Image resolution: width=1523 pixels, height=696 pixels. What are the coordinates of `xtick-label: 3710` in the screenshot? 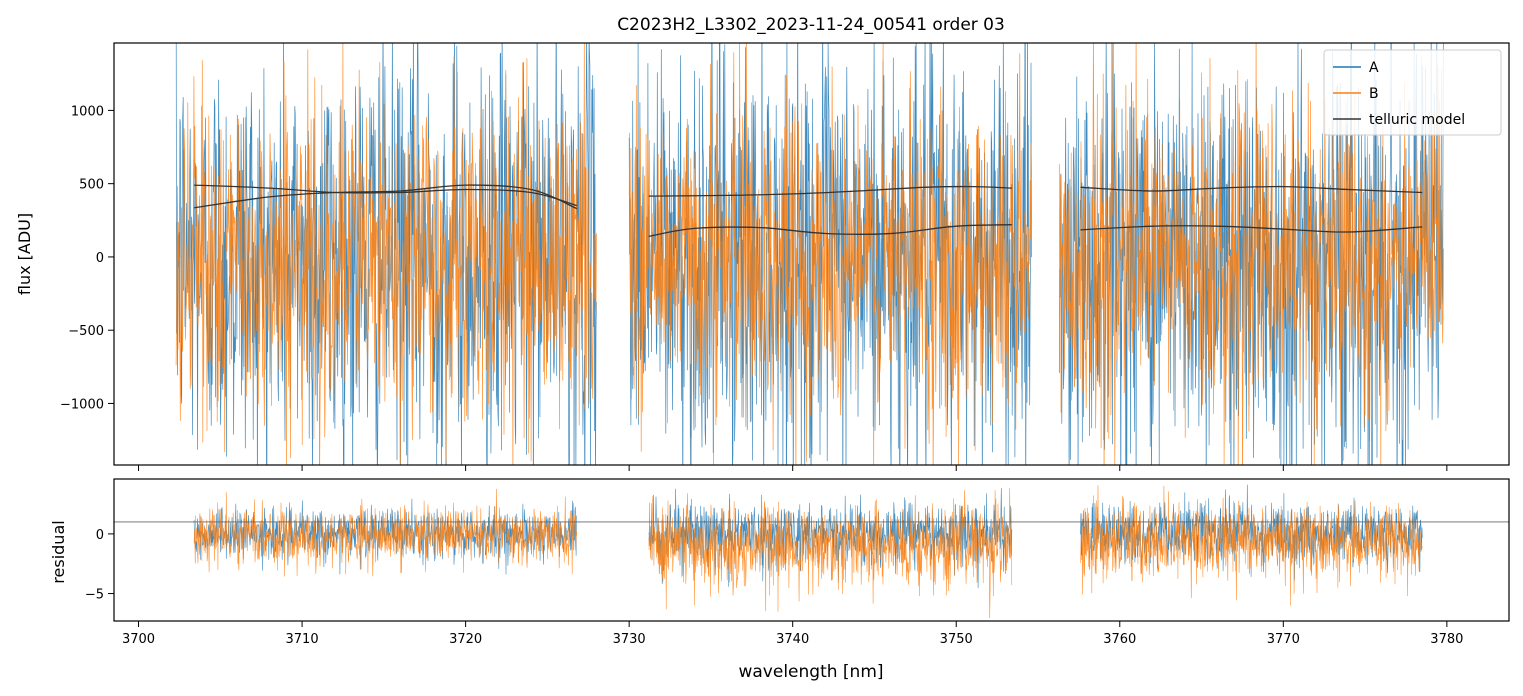 It's located at (302, 639).